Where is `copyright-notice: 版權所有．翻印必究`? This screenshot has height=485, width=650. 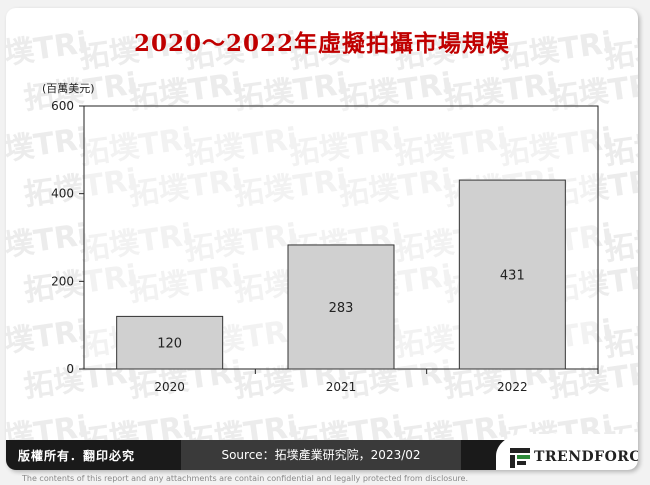
copyright-notice: 版權所有．翻印必究 is located at coordinates (77, 456).